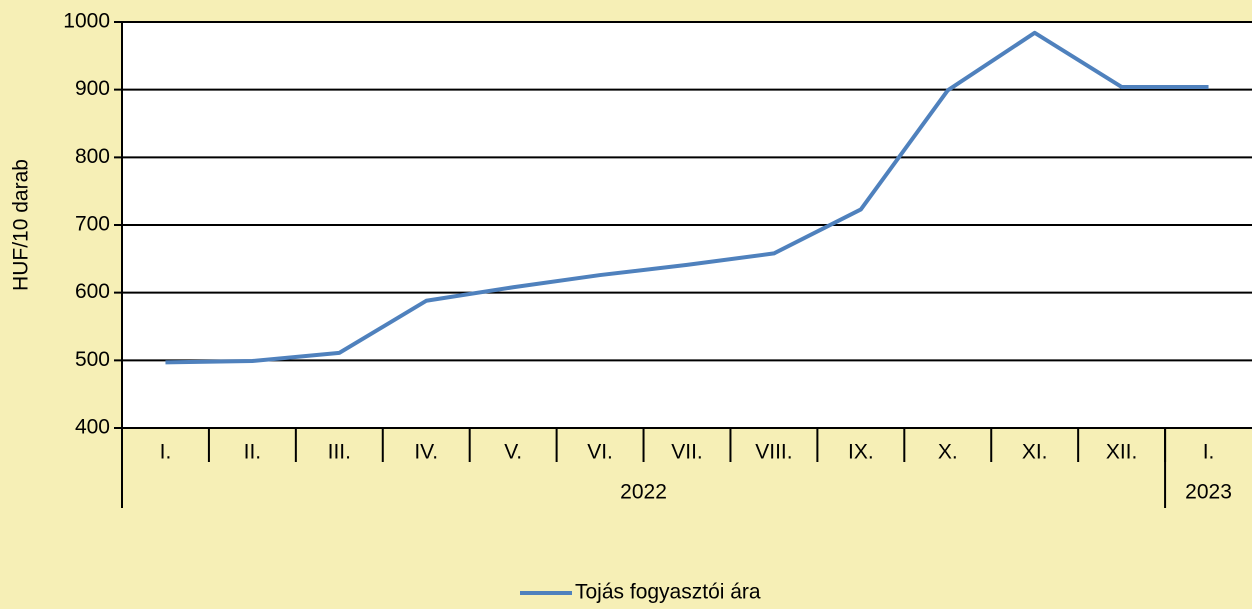 This screenshot has width=1252, height=609. Describe the element at coordinates (1122, 452) in the screenshot. I see `x-tick-label: XII.` at that location.